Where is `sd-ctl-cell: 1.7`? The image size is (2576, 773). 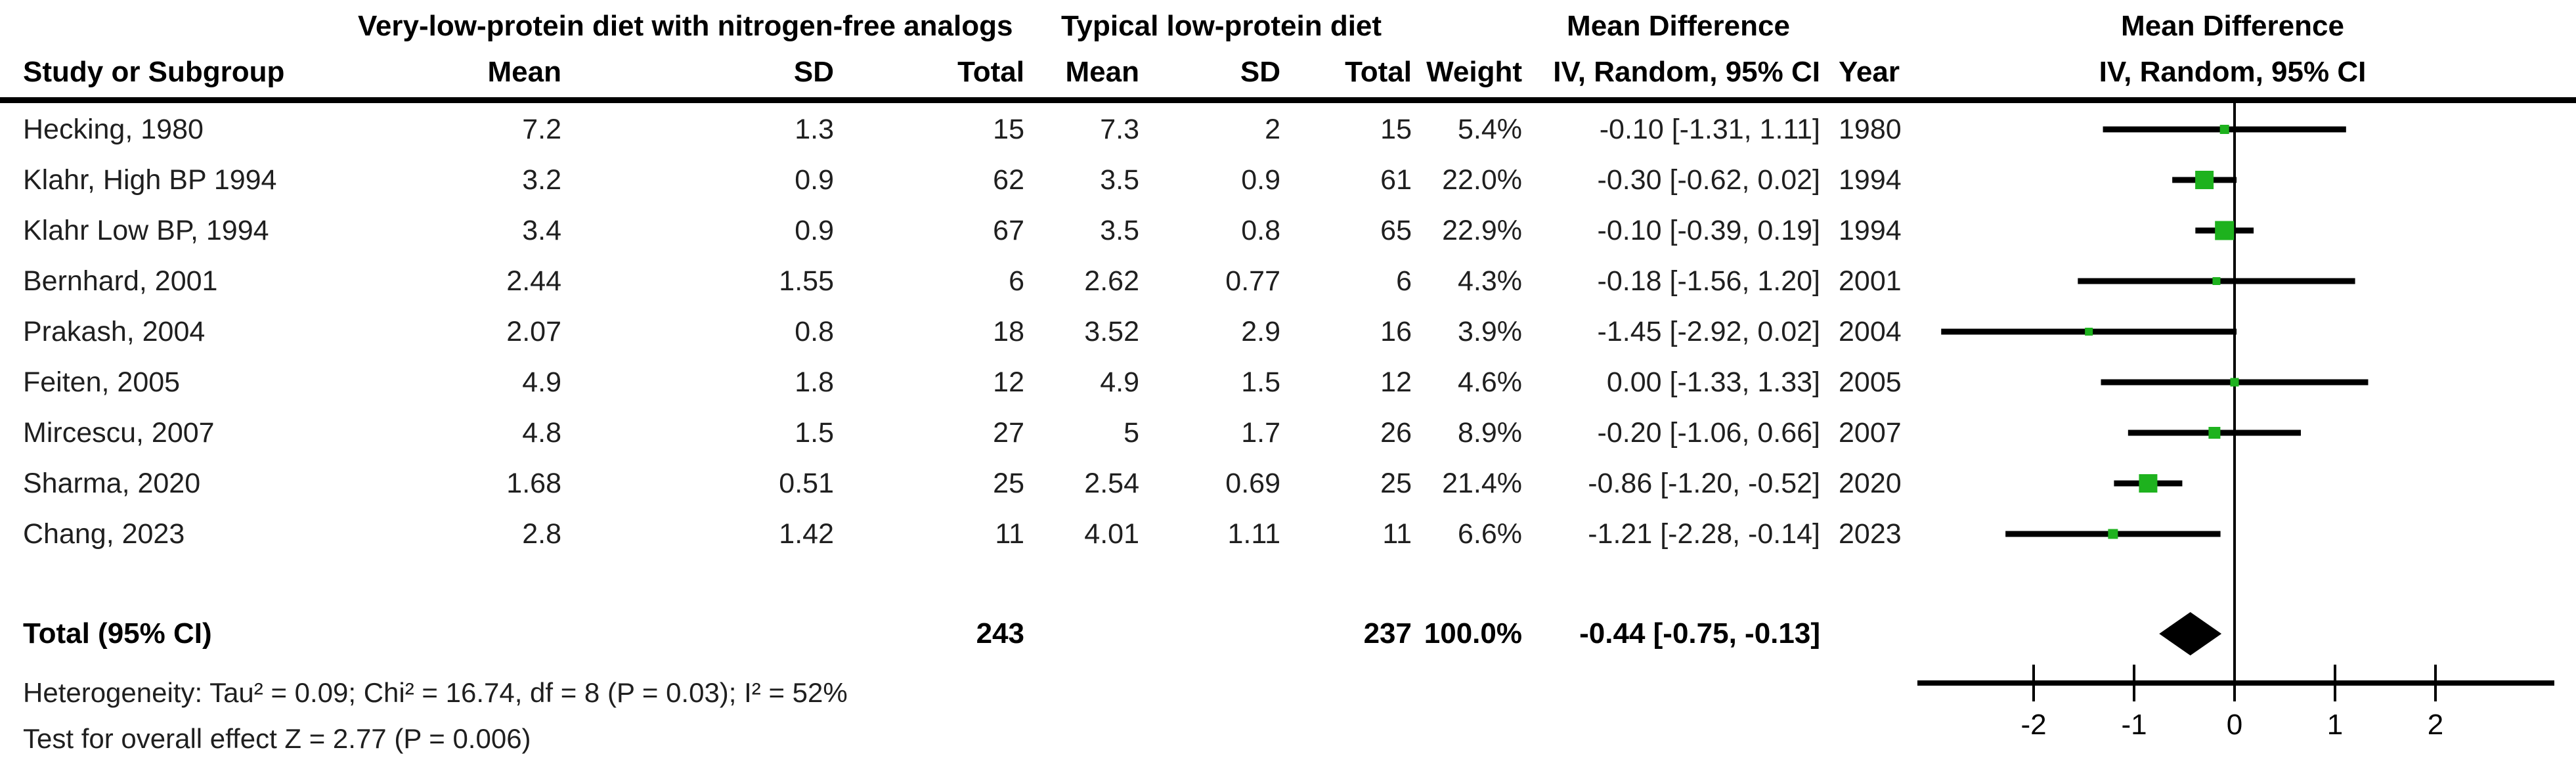
sd-ctl-cell: 1.7 is located at coordinates (1260, 433).